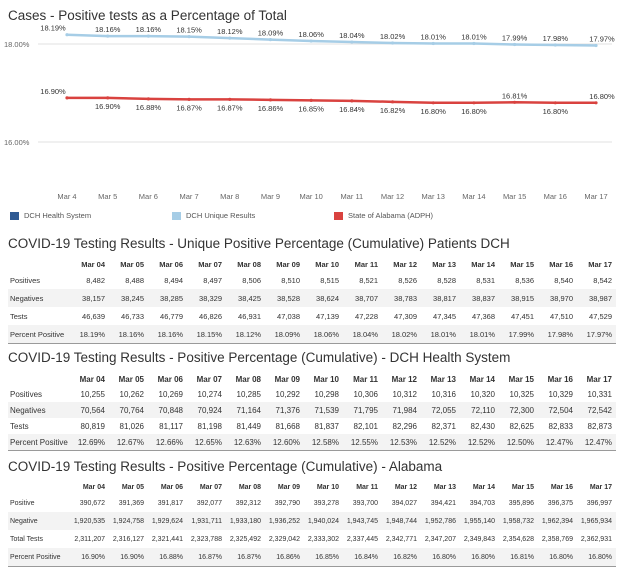  What do you see at coordinates (440, 410) in the screenshot?
I see `table-cell: 72,055` at bounding box center [440, 410].